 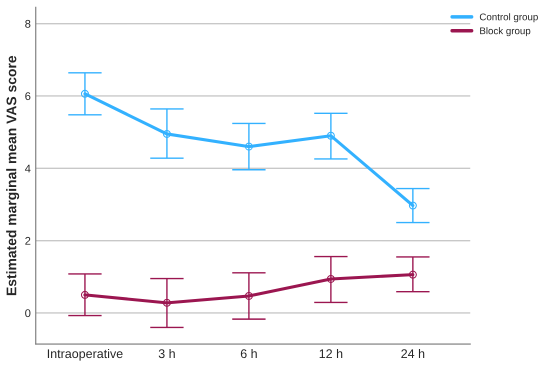 I want to click on x-tick-label: 24 h, so click(x=412, y=353).